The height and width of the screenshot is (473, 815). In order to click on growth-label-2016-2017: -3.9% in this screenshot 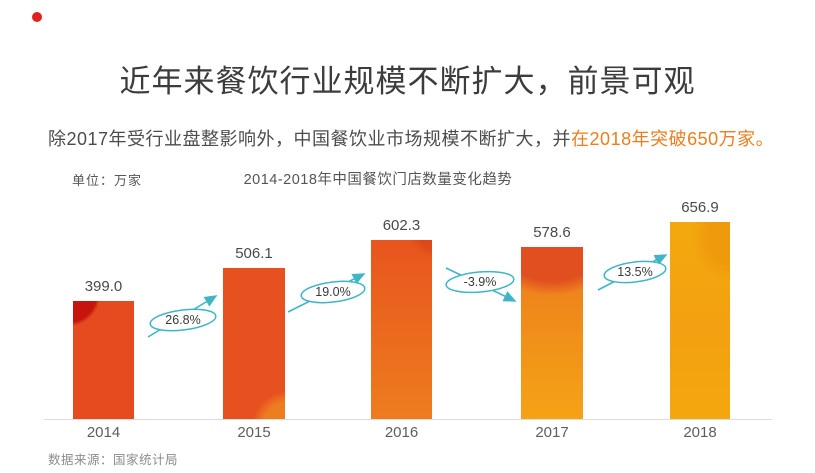, I will do `click(480, 282)`.